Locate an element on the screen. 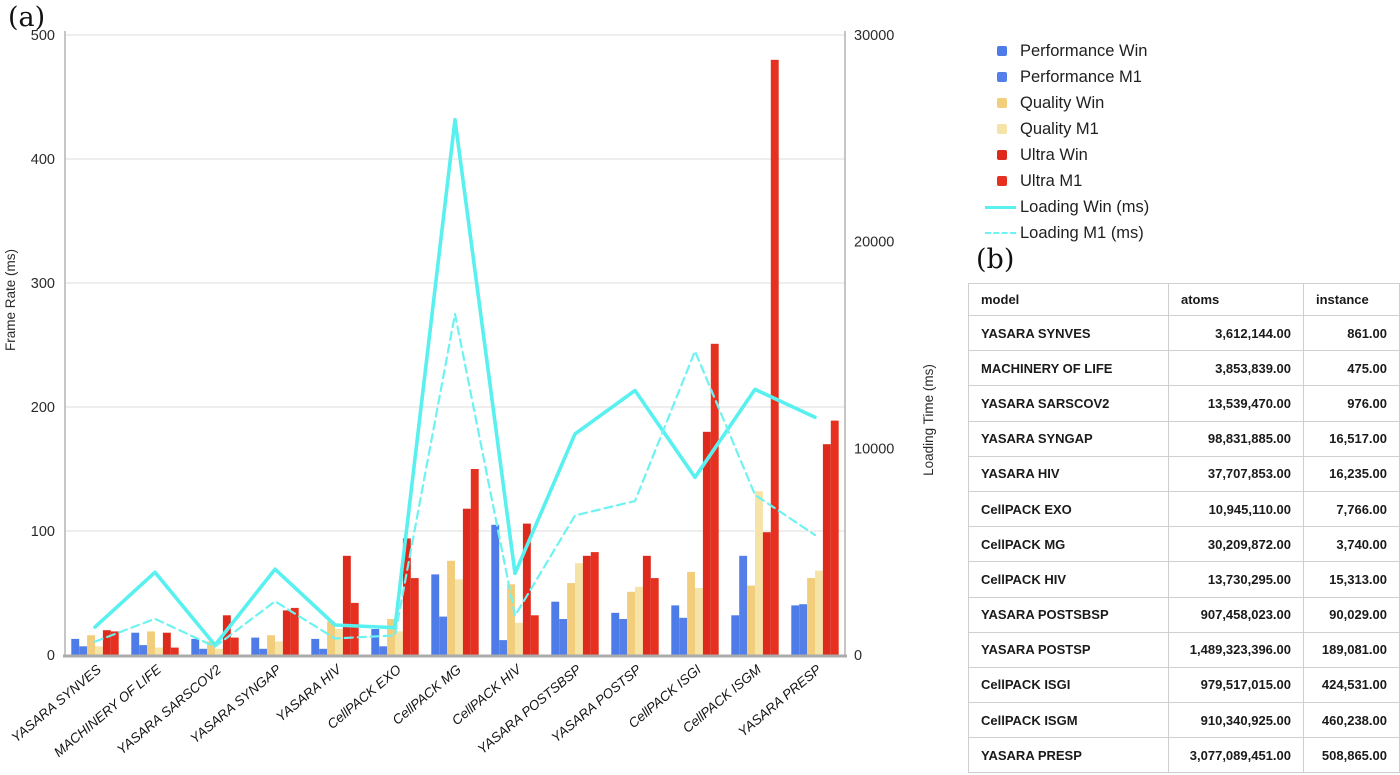 The image size is (1400, 775). table-row: CellPACK ISGI 979,517,015.00 424,531.00 is located at coordinates (1184, 685).